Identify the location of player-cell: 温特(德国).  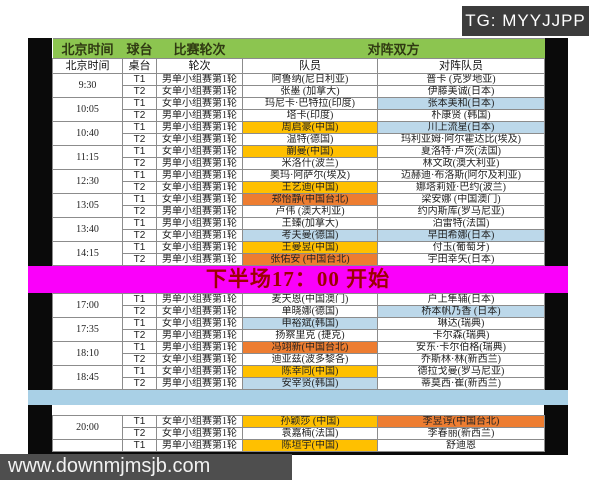
(310, 139).